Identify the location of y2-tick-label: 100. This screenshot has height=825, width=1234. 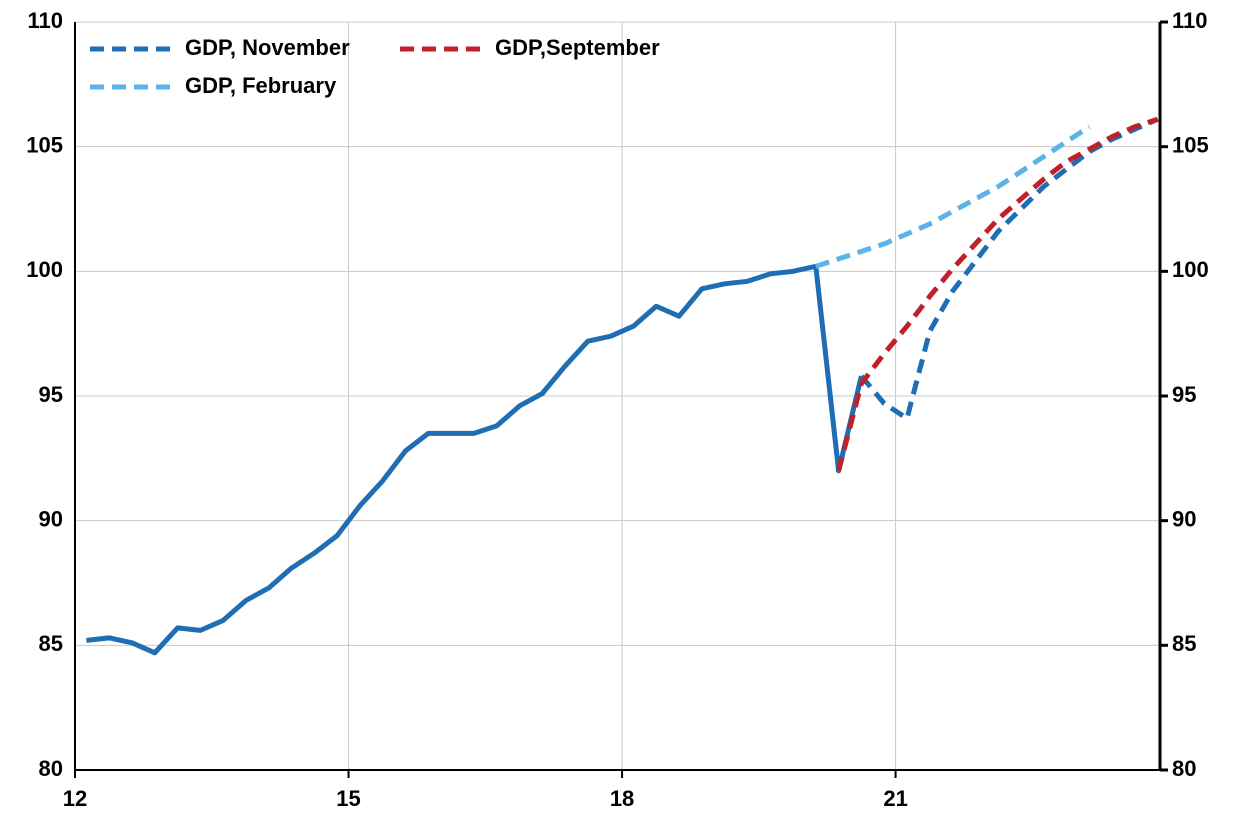
(1190, 269).